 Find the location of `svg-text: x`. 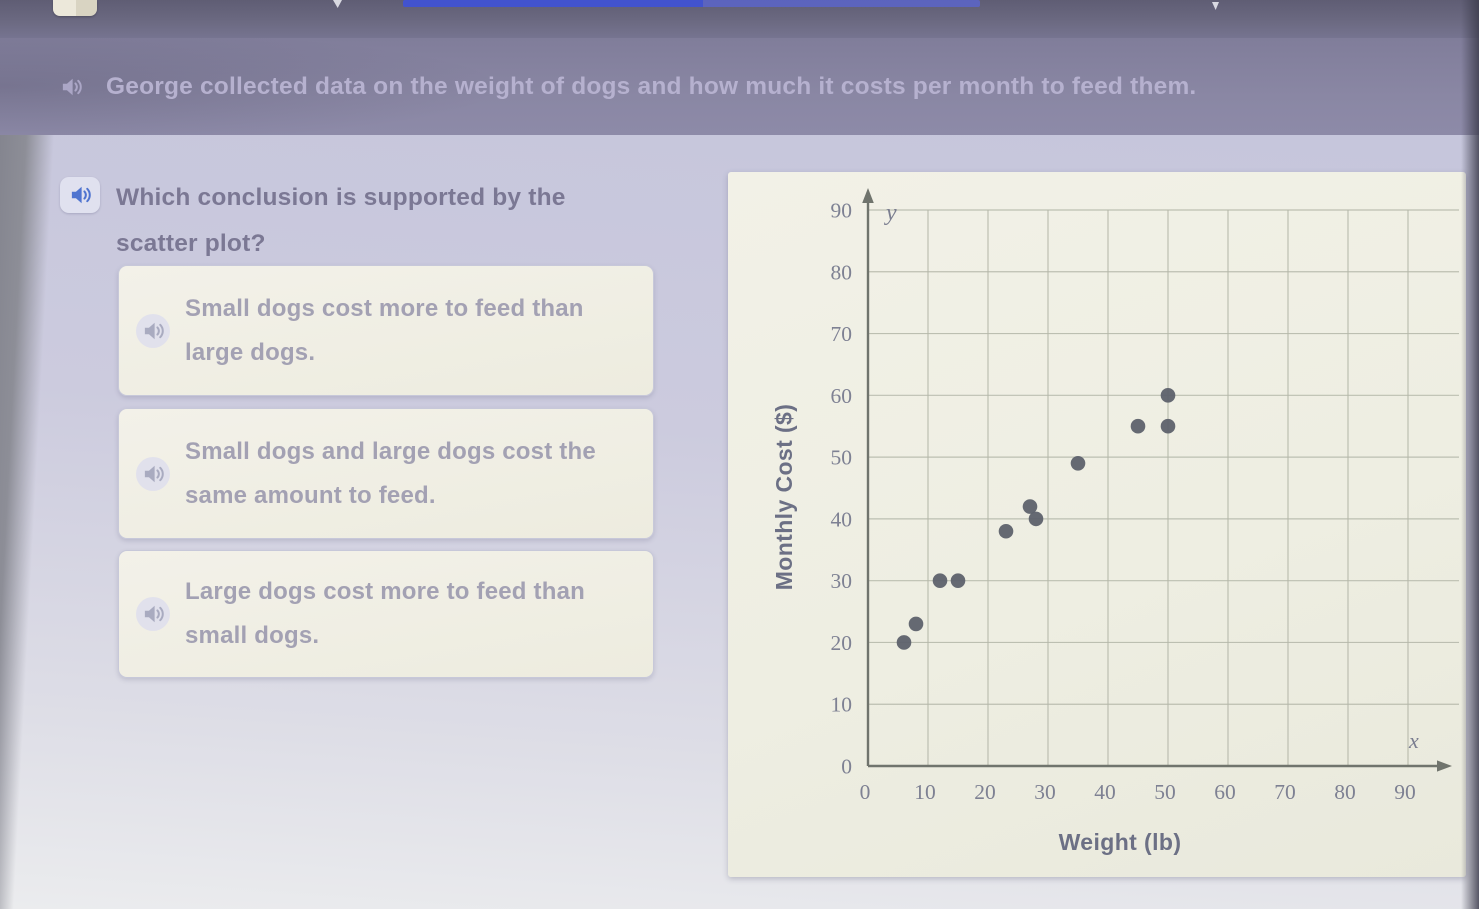

svg-text: x is located at coordinates (1413, 740).